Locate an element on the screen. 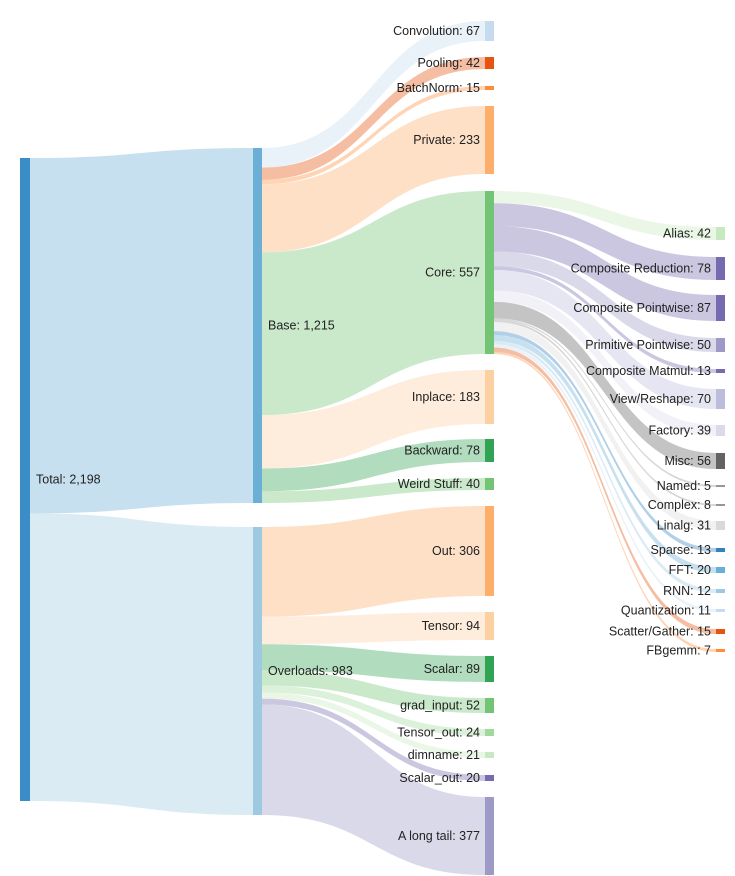 The height and width of the screenshot is (876, 735). node-bar-convolution is located at coordinates (489, 31).